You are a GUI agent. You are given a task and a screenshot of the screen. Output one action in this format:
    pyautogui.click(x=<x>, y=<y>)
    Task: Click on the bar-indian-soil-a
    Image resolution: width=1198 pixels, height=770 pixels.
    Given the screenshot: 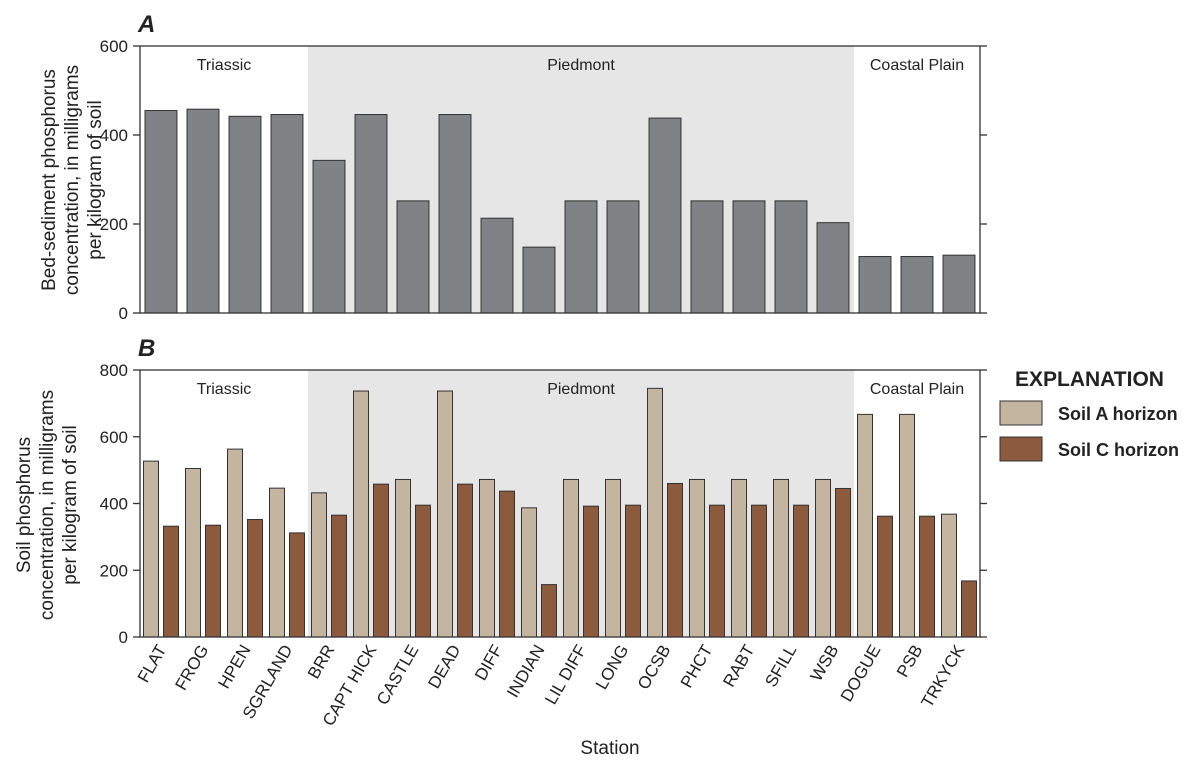 What is the action you would take?
    pyautogui.click(x=529, y=572)
    